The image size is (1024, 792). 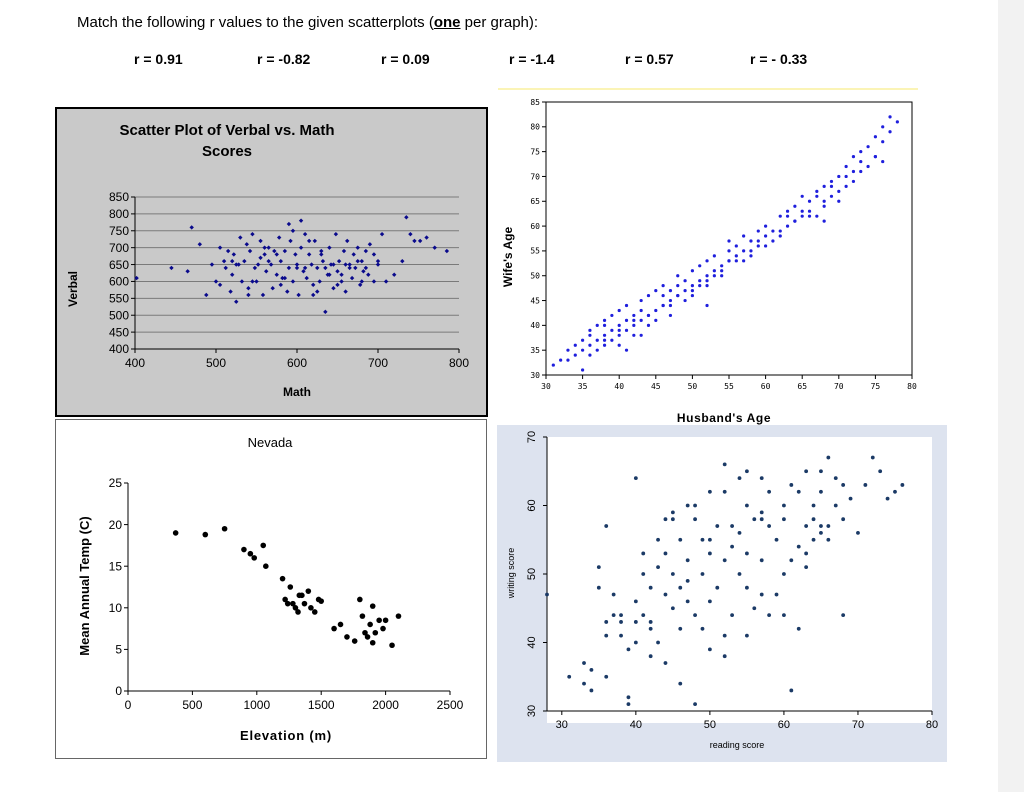 What do you see at coordinates (532, 59) in the screenshot?
I see `r-value-4: r = -1.4` at bounding box center [532, 59].